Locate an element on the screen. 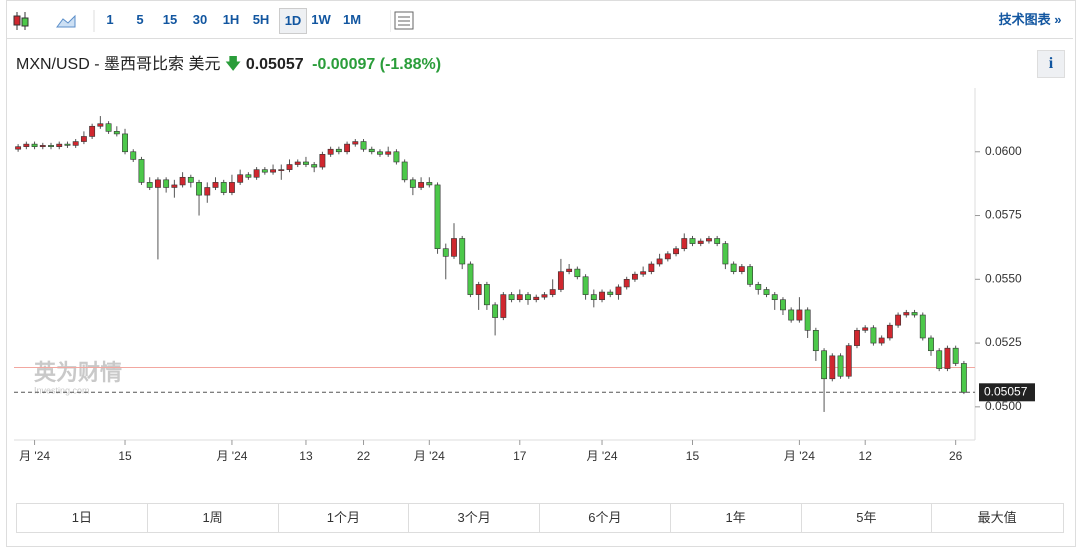  x-tick-label: 13 is located at coordinates (306, 456).